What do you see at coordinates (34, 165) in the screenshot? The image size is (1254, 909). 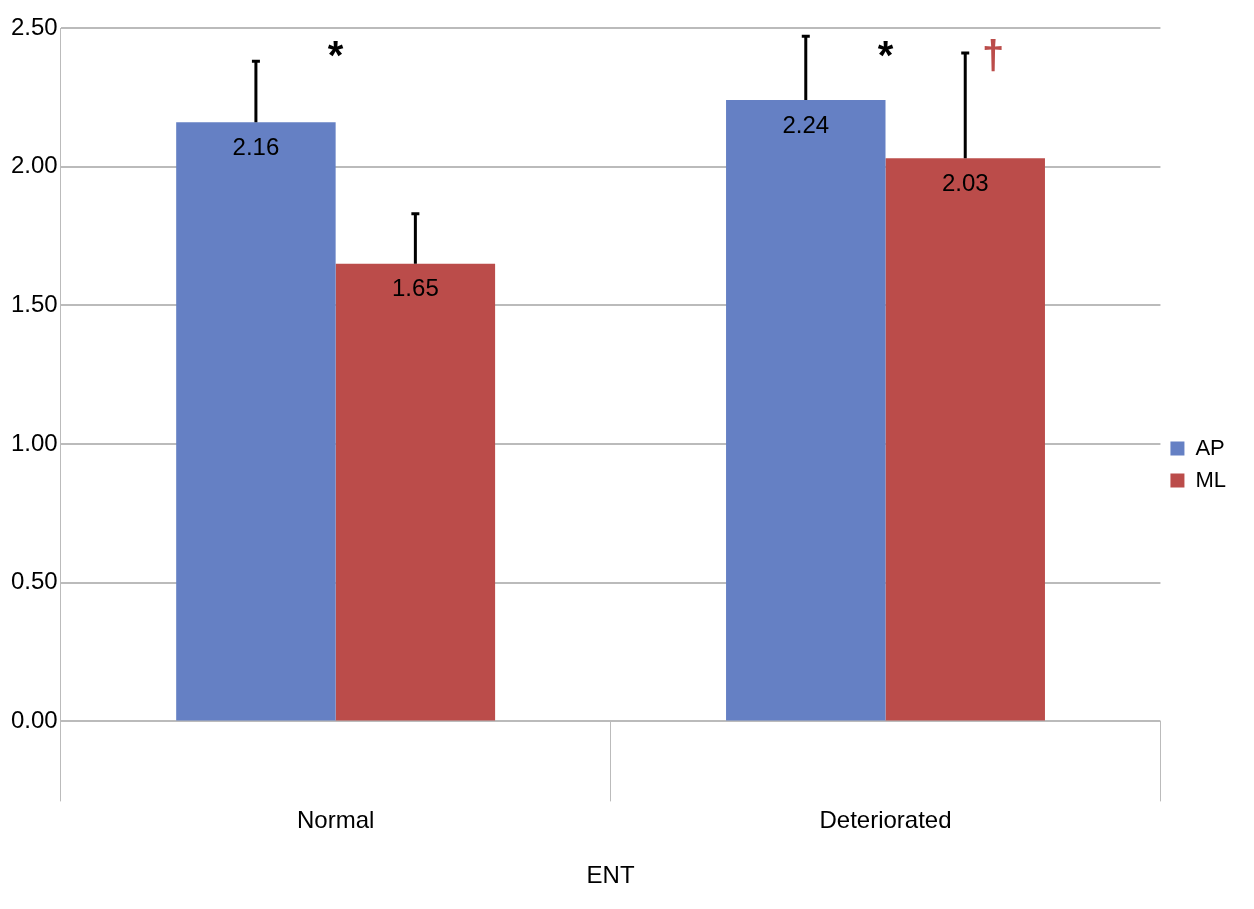 I see `y-tick-label: 2.00` at bounding box center [34, 165].